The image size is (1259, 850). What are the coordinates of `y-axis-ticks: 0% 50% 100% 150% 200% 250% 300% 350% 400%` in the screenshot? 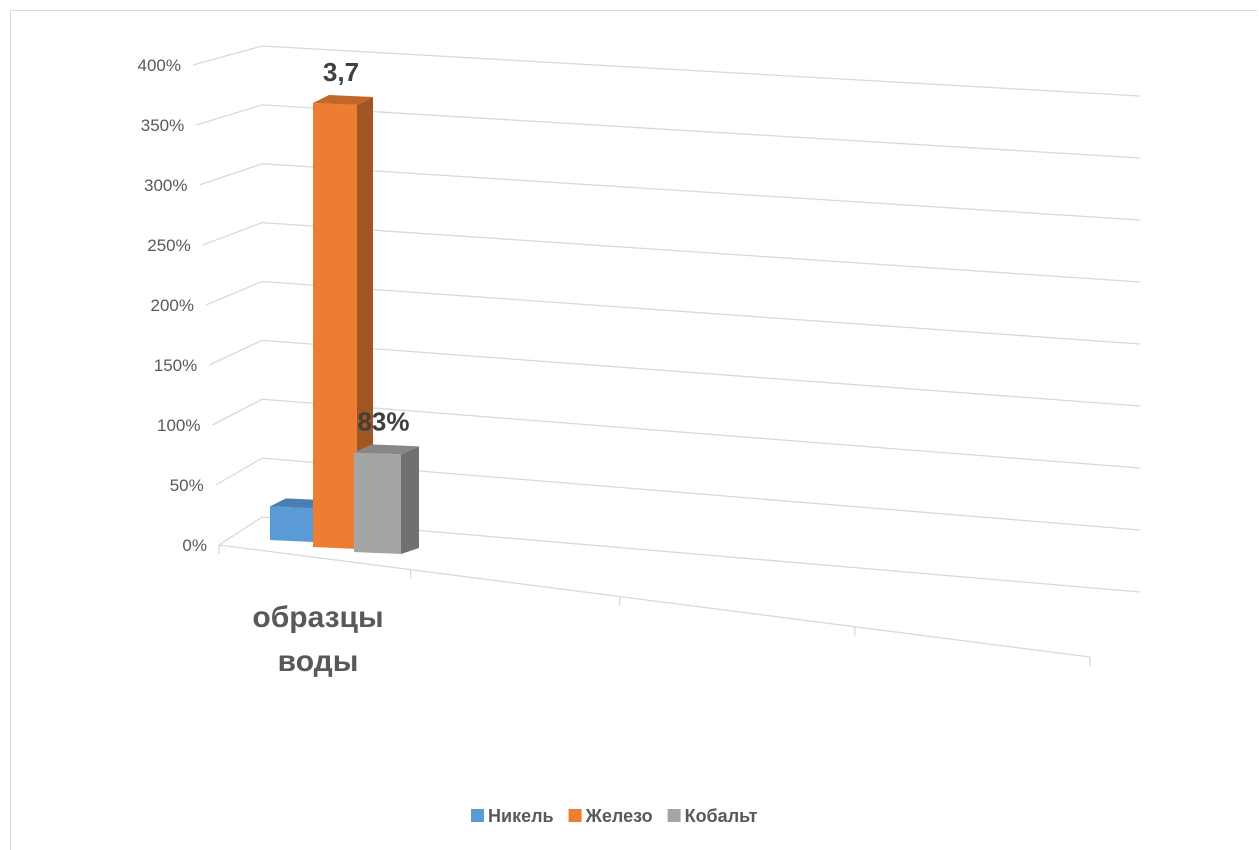 It's located at (172, 305).